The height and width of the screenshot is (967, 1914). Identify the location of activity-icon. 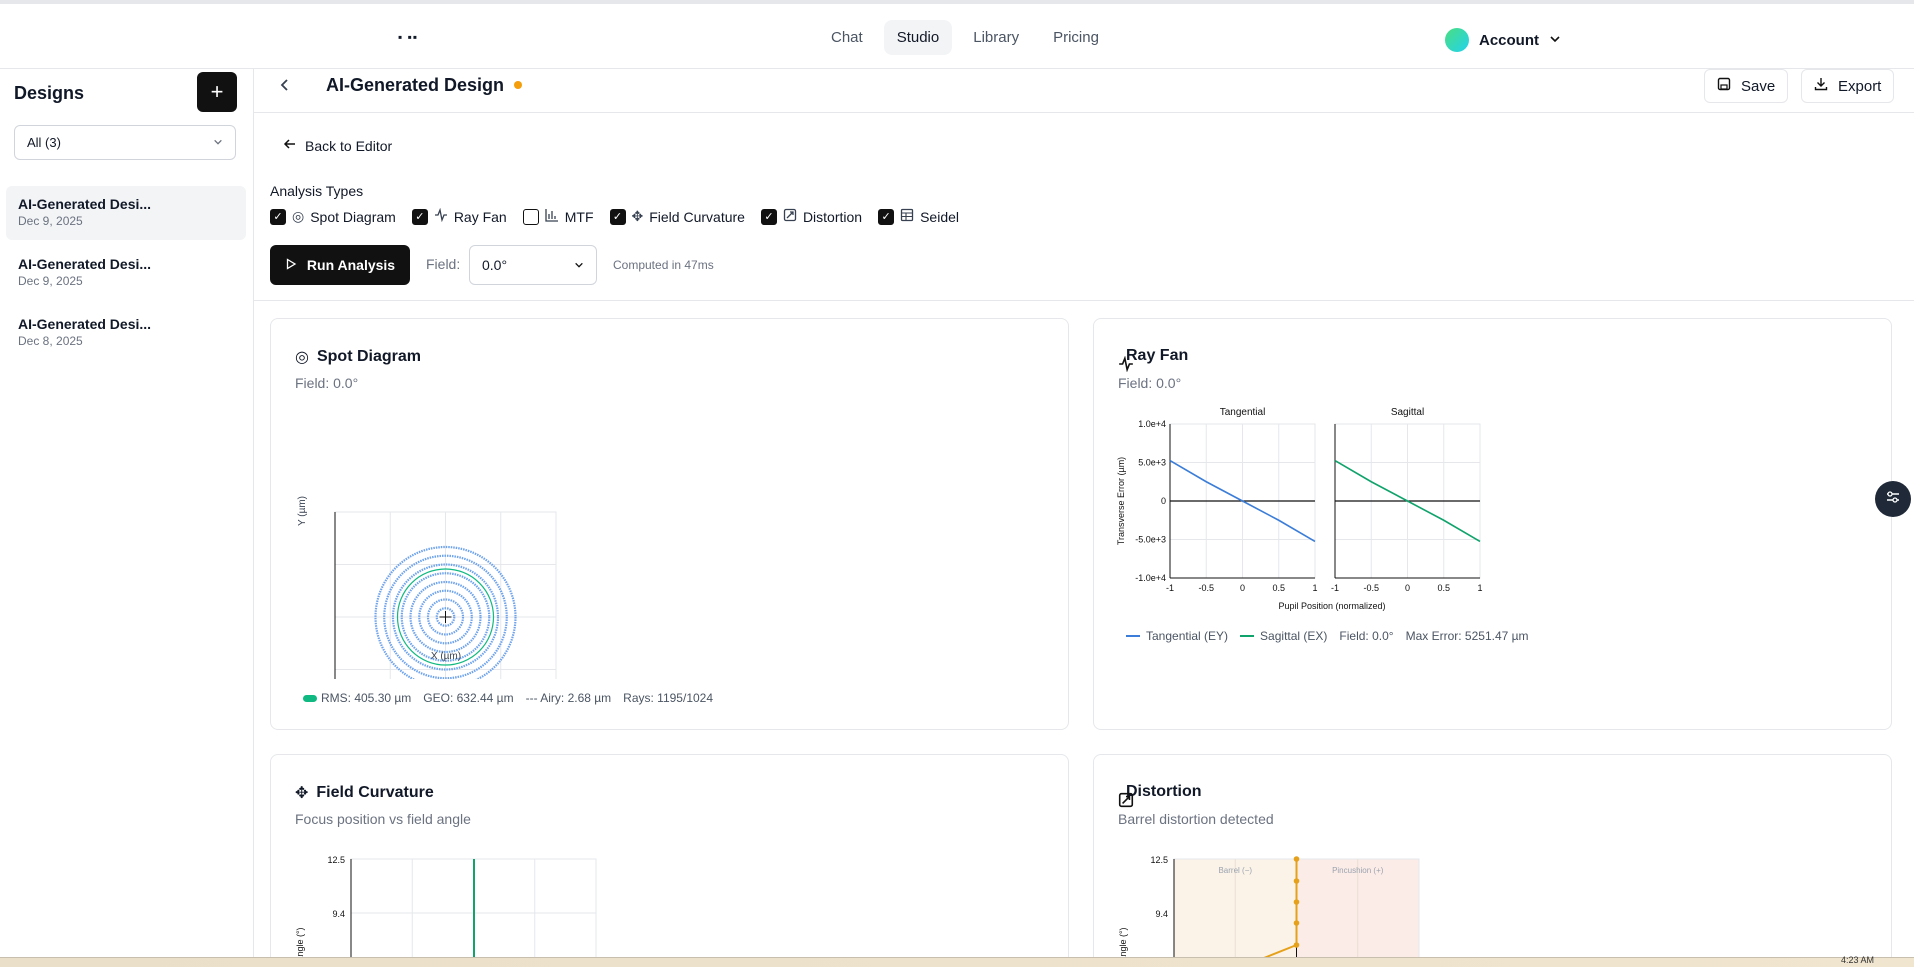
(441, 216).